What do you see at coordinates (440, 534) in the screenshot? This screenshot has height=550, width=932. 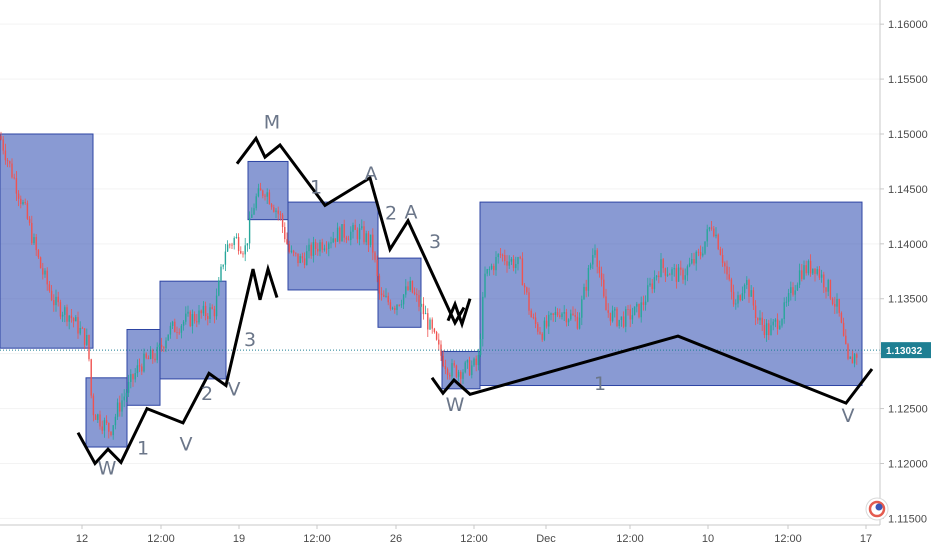 I see `time-axis: 12 12:00 19 12:00 26 12:00 Dec 12:00 10 12:00 17` at bounding box center [440, 534].